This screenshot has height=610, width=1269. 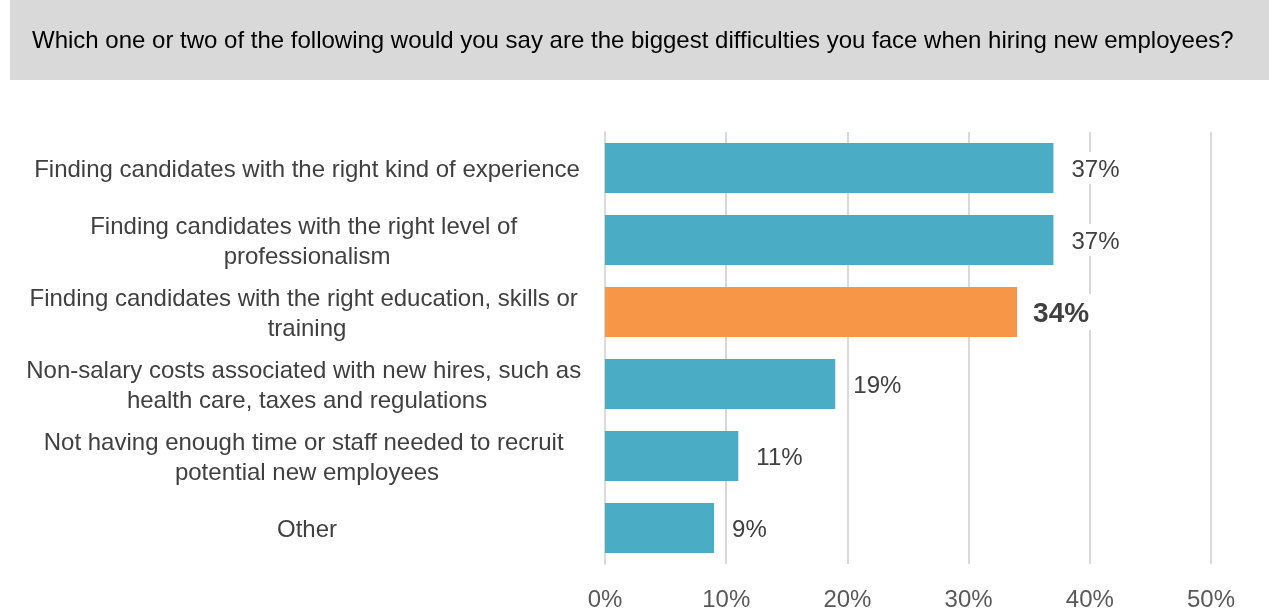 What do you see at coordinates (847, 597) in the screenshot?
I see `x-tick-label: 20%` at bounding box center [847, 597].